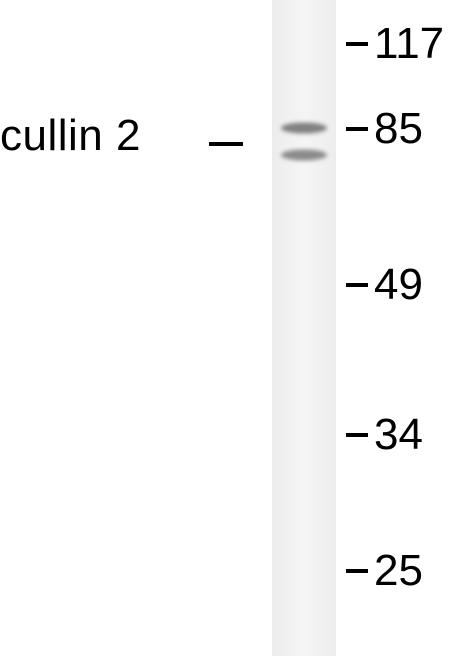 This screenshot has height=656, width=473. I want to click on marker-label-117: 117, so click(409, 43).